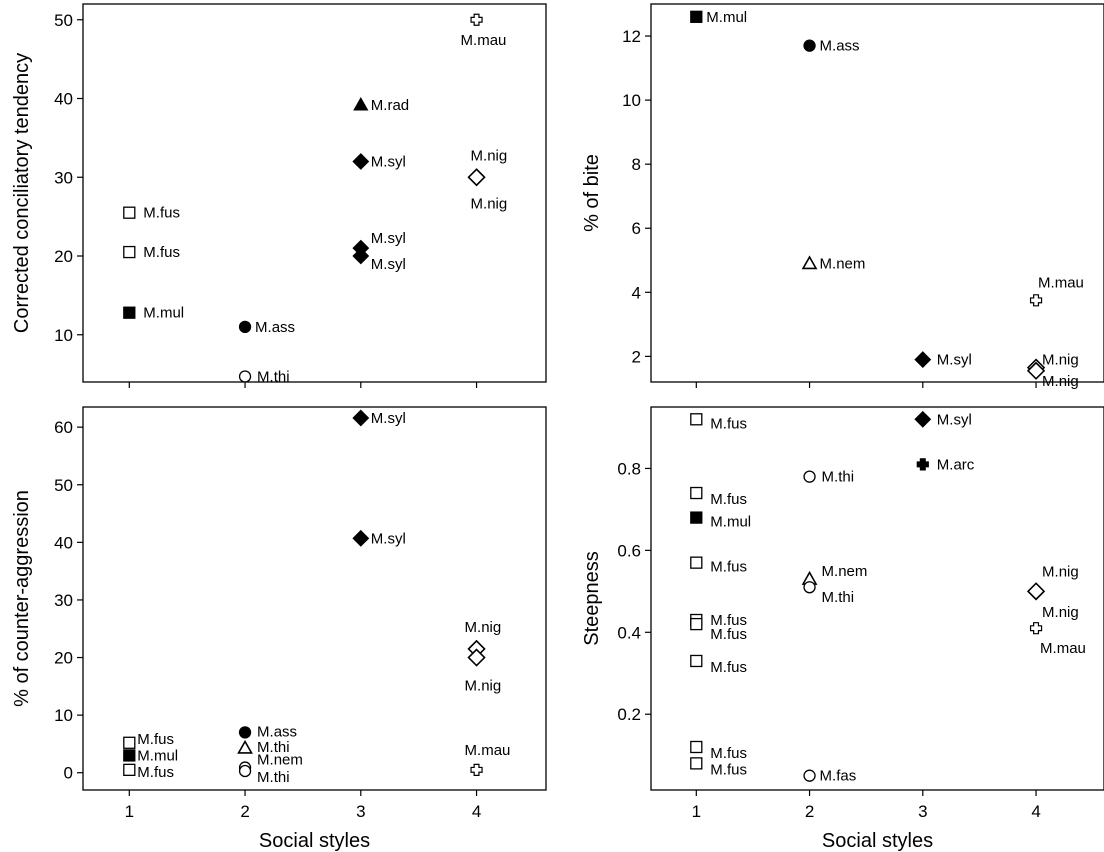 The image size is (1104, 852). Describe the element at coordinates (629, 550) in the screenshot. I see `y-tick-label: 0.6` at that location.